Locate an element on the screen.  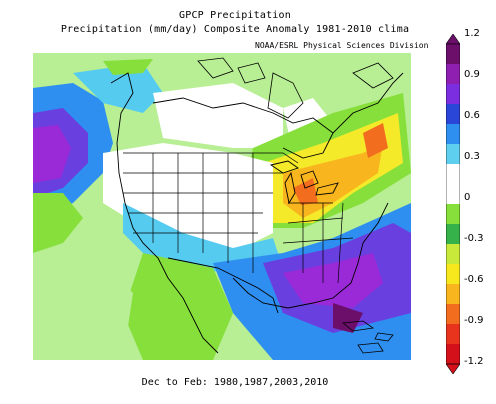
colorbar-tick-label: 1.2 is located at coordinates (472, 33).